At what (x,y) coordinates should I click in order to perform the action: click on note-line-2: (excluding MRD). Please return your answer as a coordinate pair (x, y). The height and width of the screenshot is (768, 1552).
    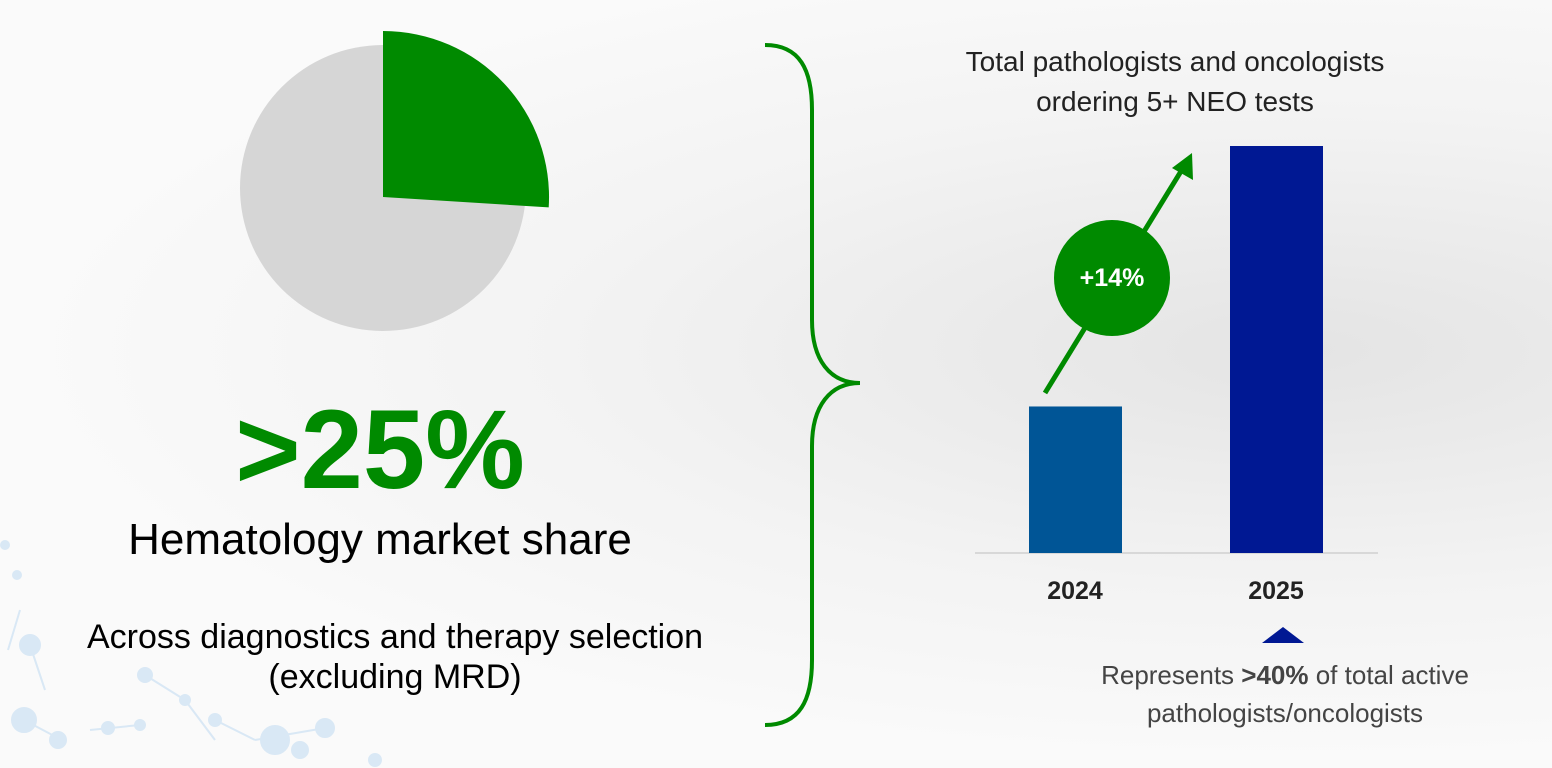
    Looking at the image, I should click on (395, 677).